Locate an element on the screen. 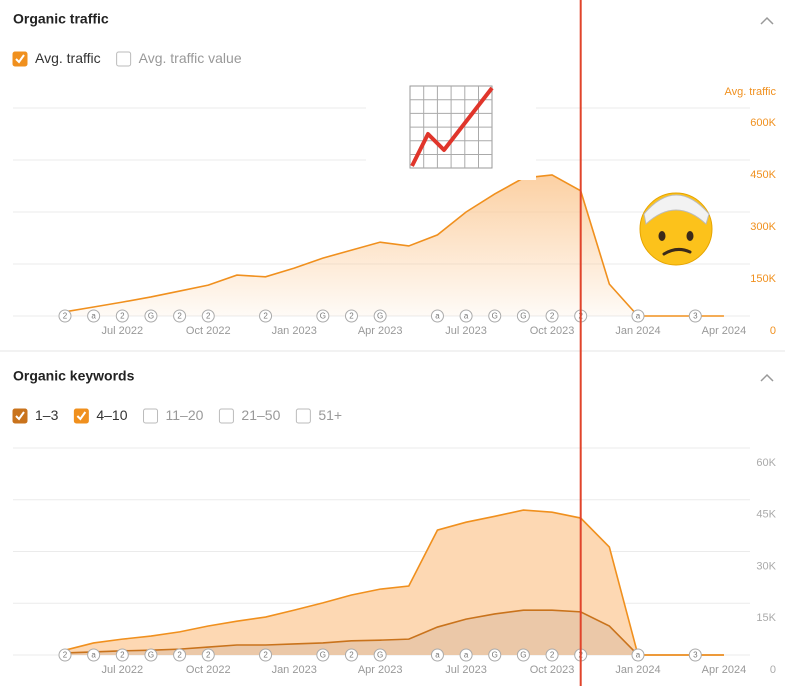 This screenshot has height=686, width=785. eye is located at coordinates (690, 236).